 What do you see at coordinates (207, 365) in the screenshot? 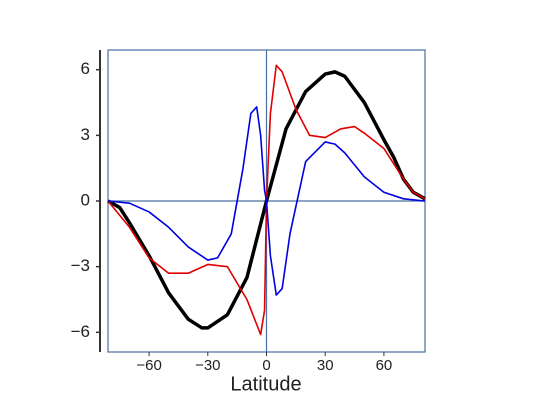
I see `x-tick-label: −30` at bounding box center [207, 365].